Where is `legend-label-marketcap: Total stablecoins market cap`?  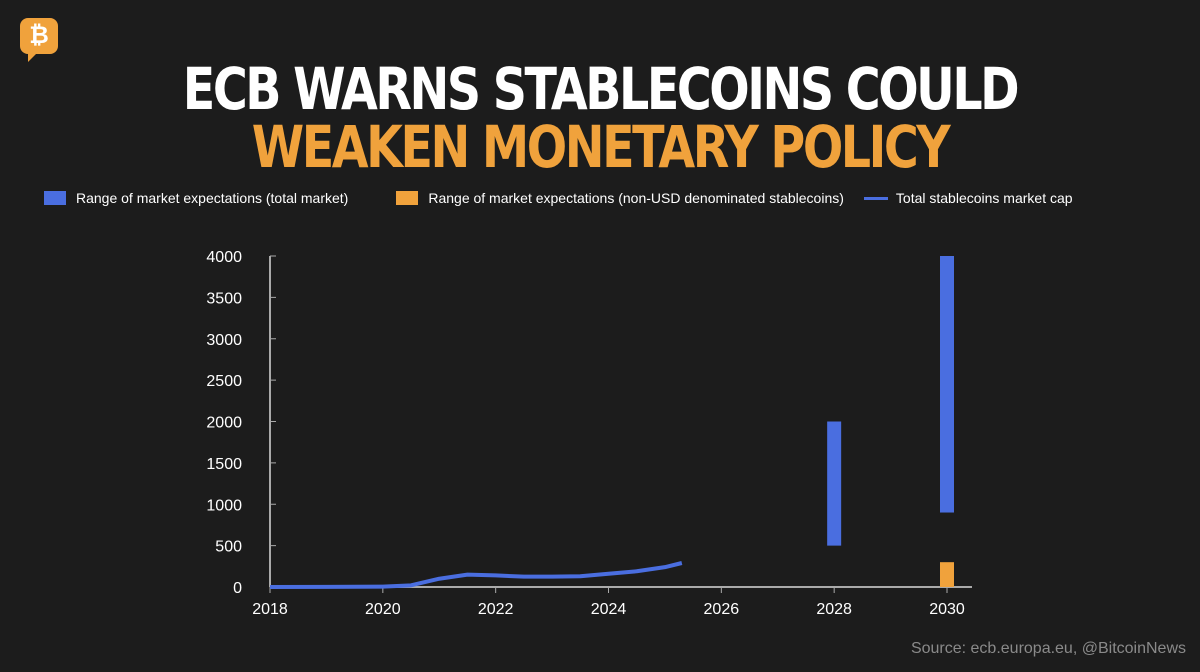
legend-label-marketcap: Total stablecoins market cap is located at coordinates (984, 198).